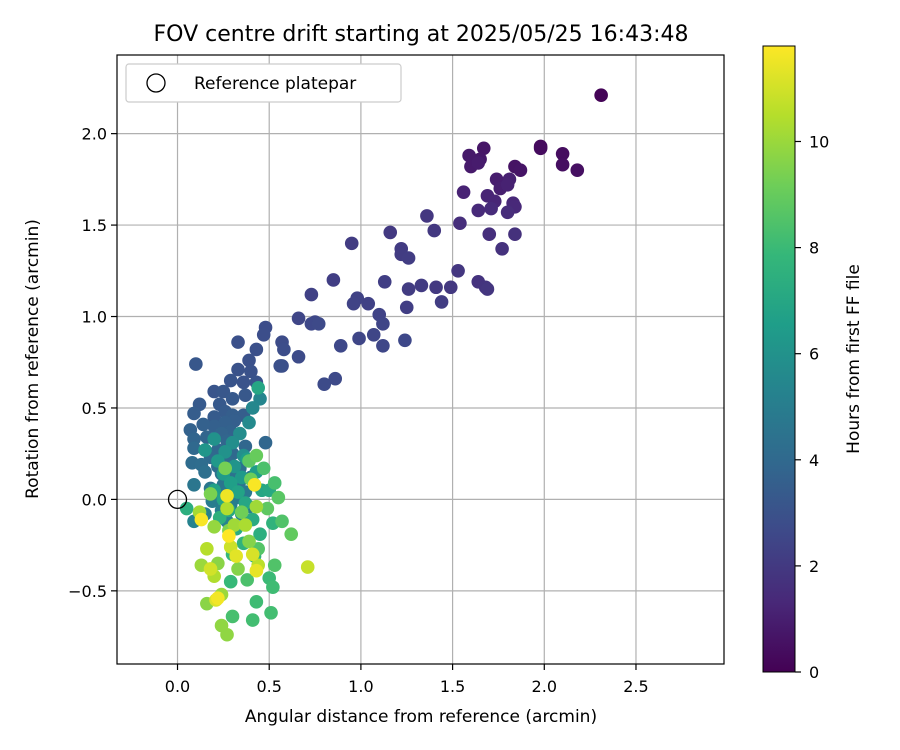  Describe the element at coordinates (819, 141) in the screenshot. I see `colorbar-tick-label: 10` at that location.